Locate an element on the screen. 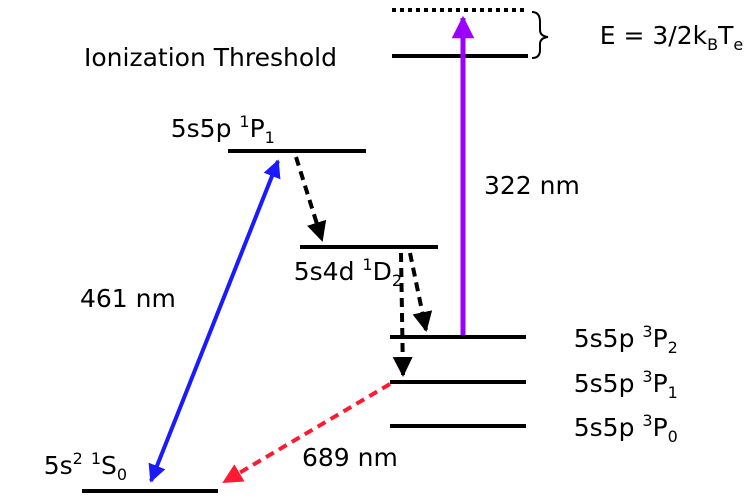 Image resolution: width=747 pixels, height=498 pixels. decay-1D2-to-3P1-arrow is located at coordinates (402, 314).